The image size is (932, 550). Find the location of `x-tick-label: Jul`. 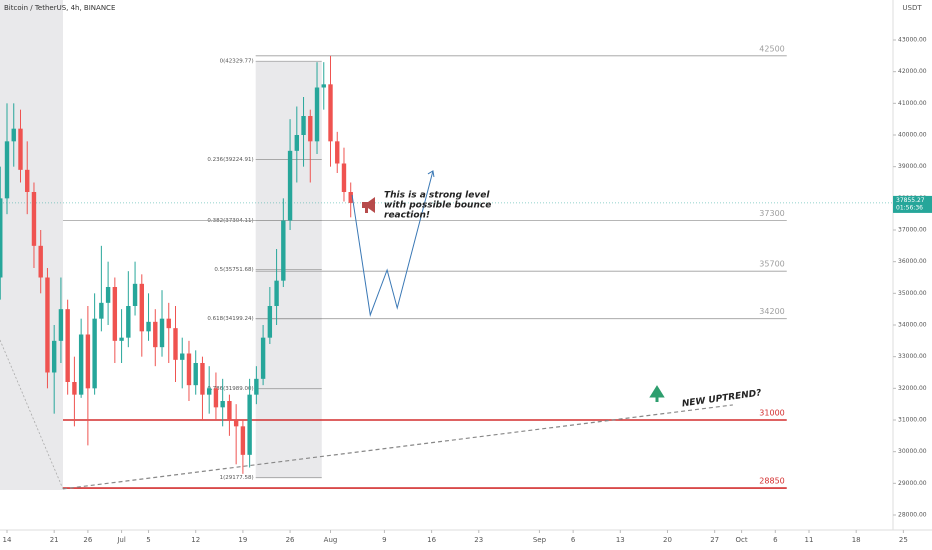

x-tick-label: Jul is located at coordinates (121, 540).